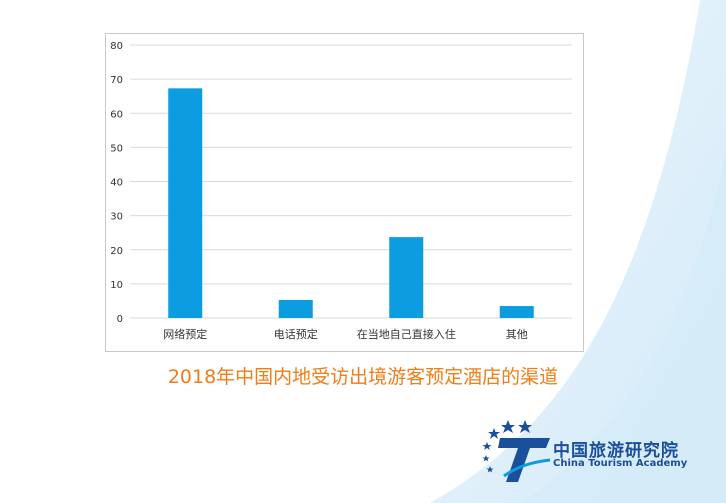 The image size is (726, 503). What do you see at coordinates (185, 334) in the screenshot?
I see `x-tick-label: 网络预定` at bounding box center [185, 334].